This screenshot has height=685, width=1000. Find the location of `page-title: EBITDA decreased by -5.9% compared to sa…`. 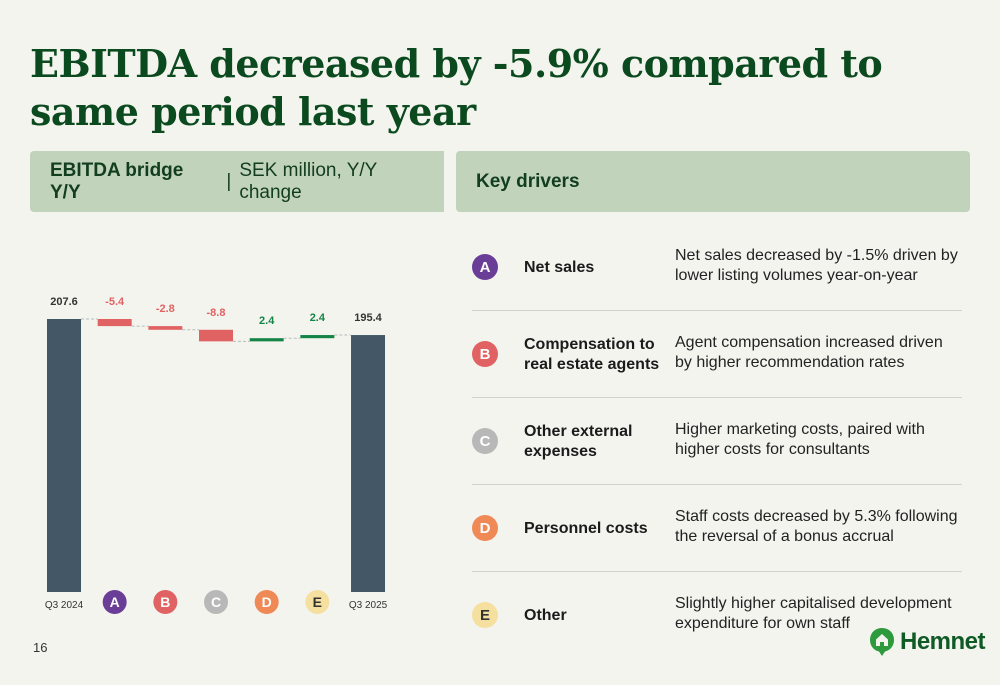

page-title: EBITDA decreased by -5.9% compared to sa… is located at coordinates (456, 87).